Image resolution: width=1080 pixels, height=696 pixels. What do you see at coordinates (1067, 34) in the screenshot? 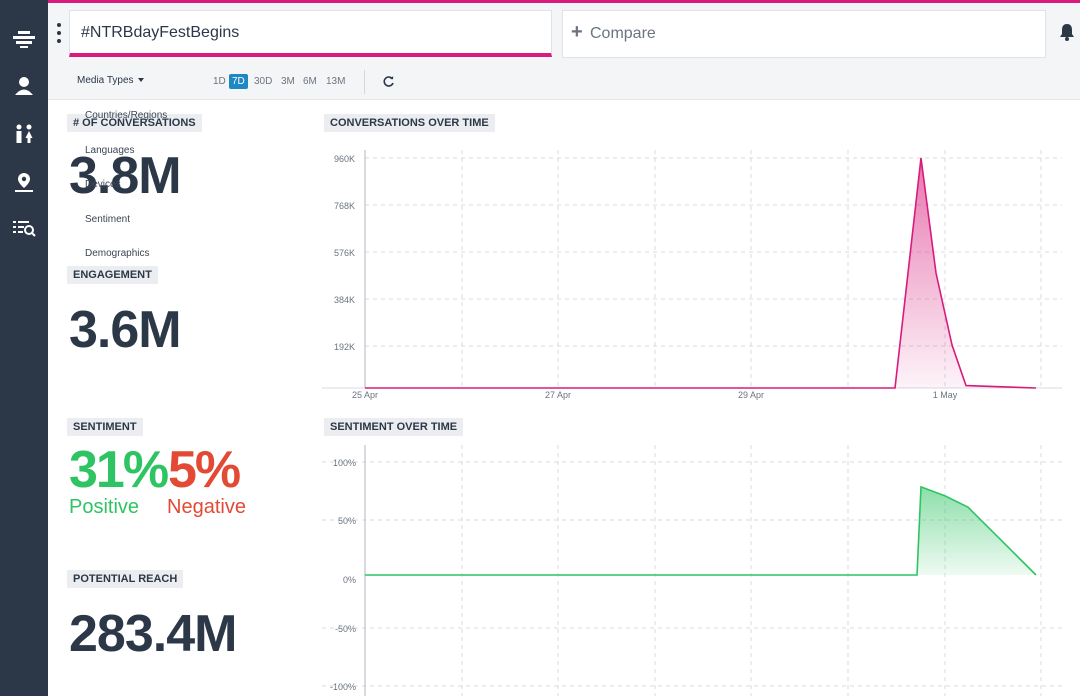
I see `bell-icon` at bounding box center [1067, 34].